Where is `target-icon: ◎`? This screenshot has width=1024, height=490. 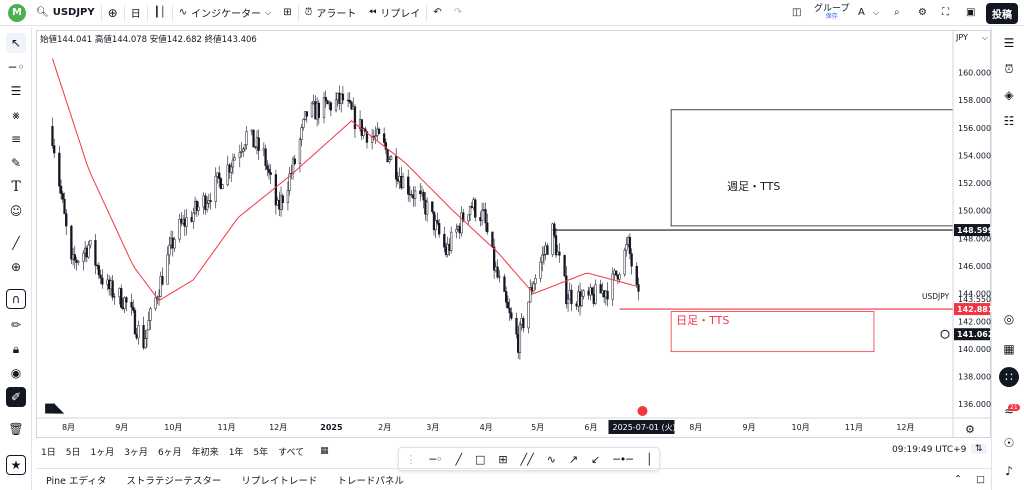 target-icon: ◎ is located at coordinates (1009, 319).